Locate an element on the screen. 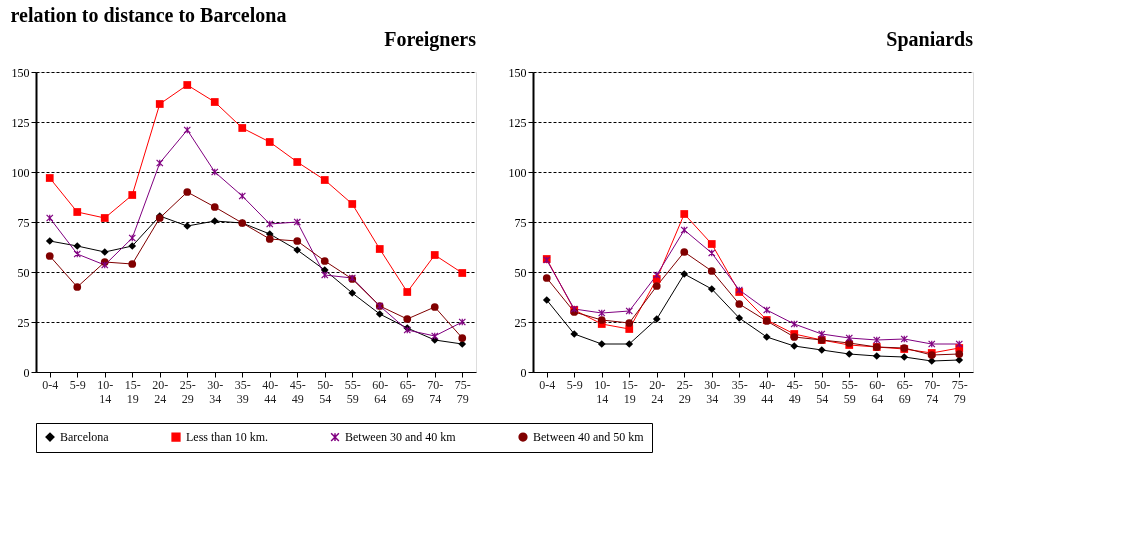  x-tick-label: 45-49 is located at coordinates (297, 391).